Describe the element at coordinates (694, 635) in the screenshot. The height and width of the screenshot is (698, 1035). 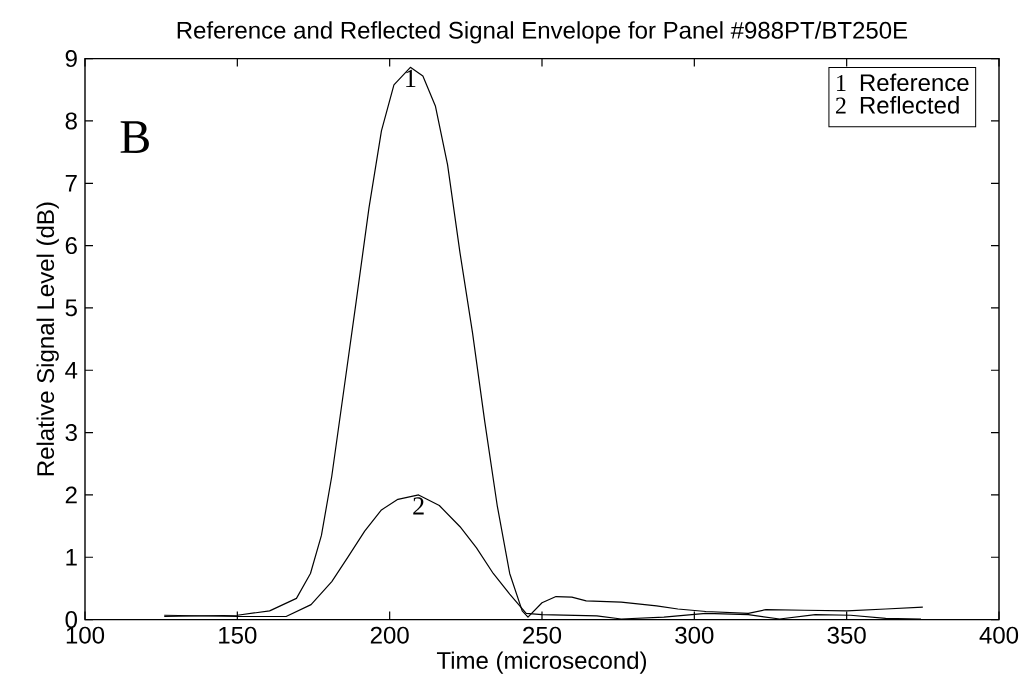
I see `x-tick-label: 300` at that location.